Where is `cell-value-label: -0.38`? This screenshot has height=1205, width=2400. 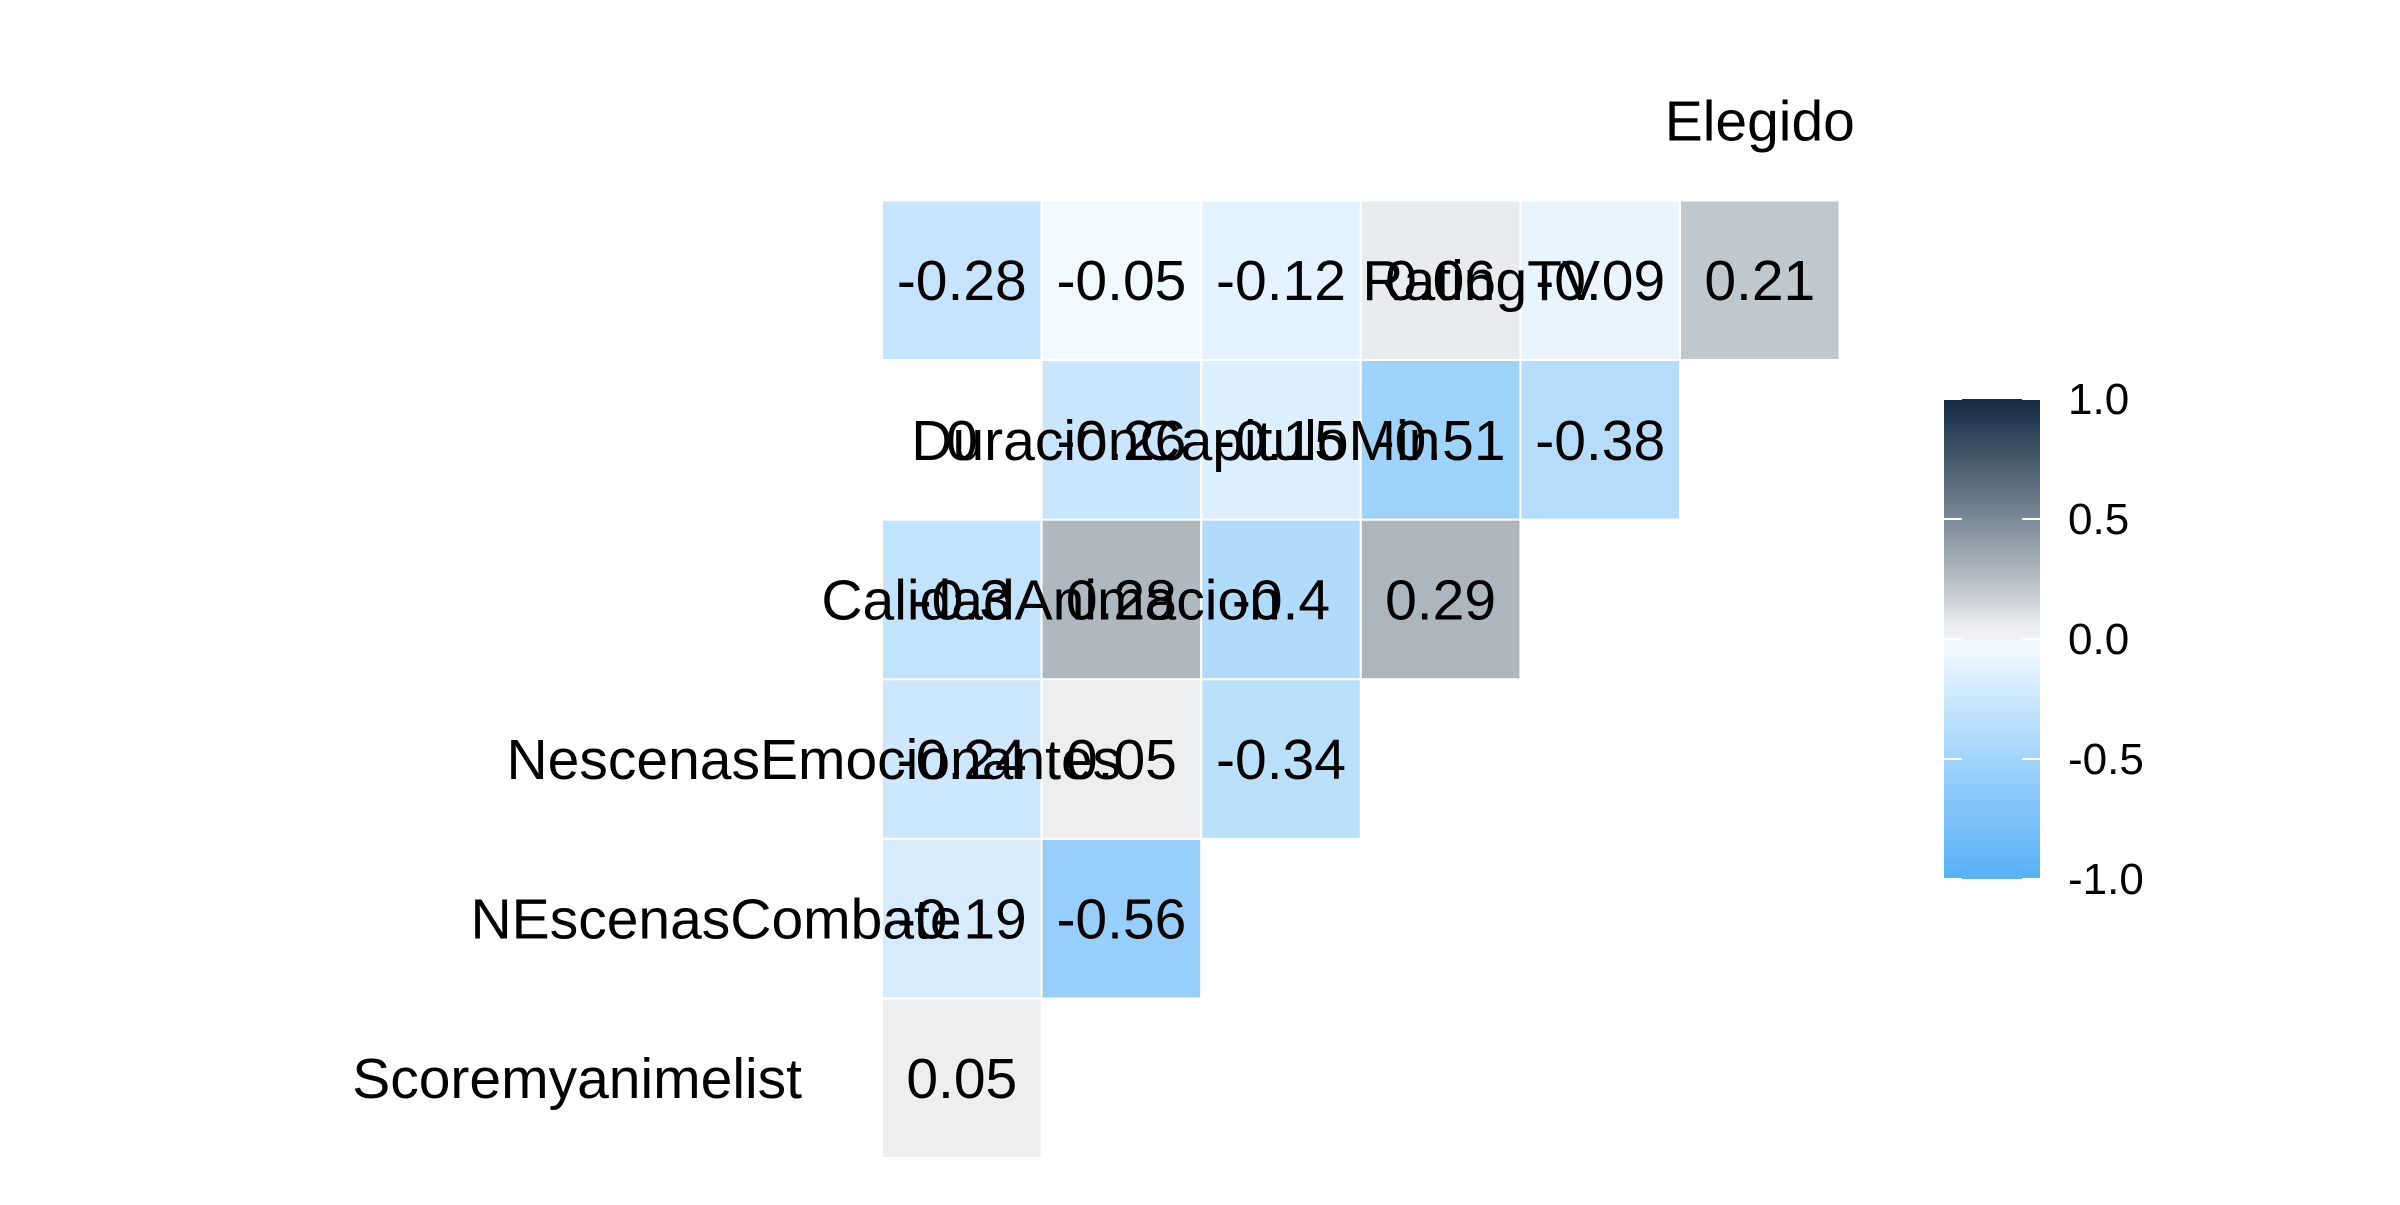
cell-value-label: -0.38 is located at coordinates (1600, 441).